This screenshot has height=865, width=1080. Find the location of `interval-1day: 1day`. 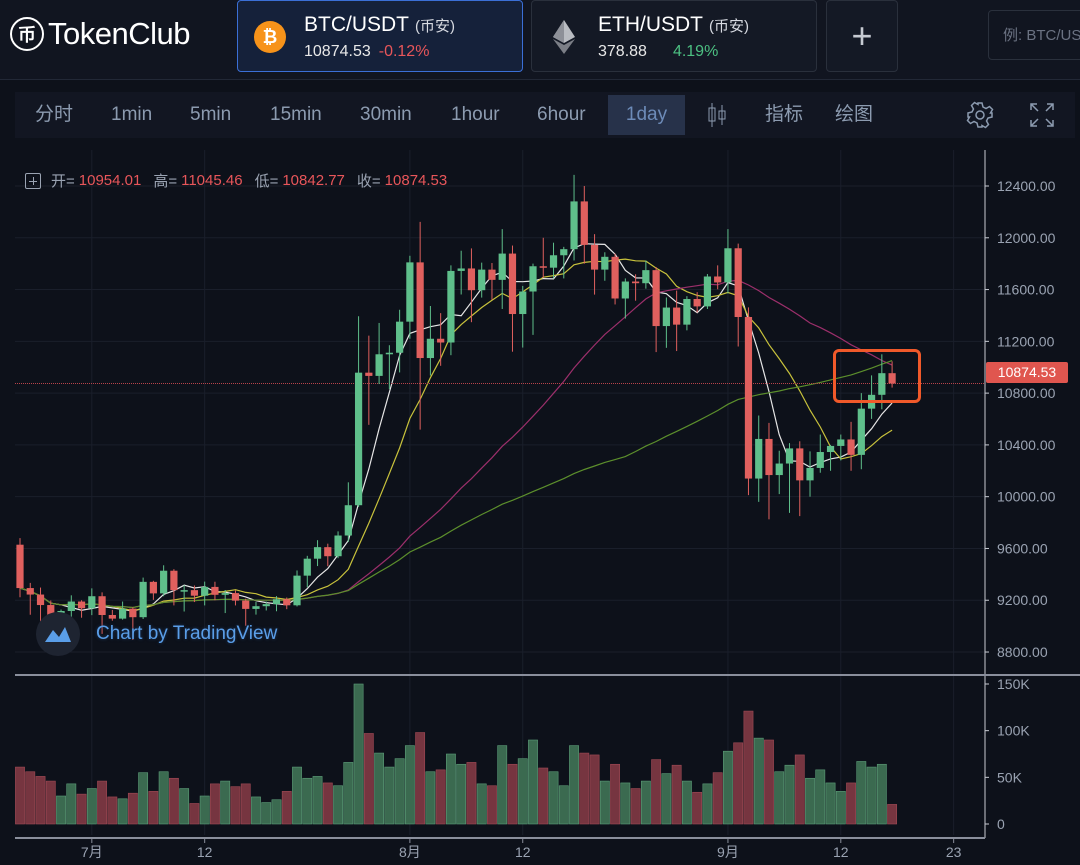

interval-1day: 1day is located at coordinates (646, 115).